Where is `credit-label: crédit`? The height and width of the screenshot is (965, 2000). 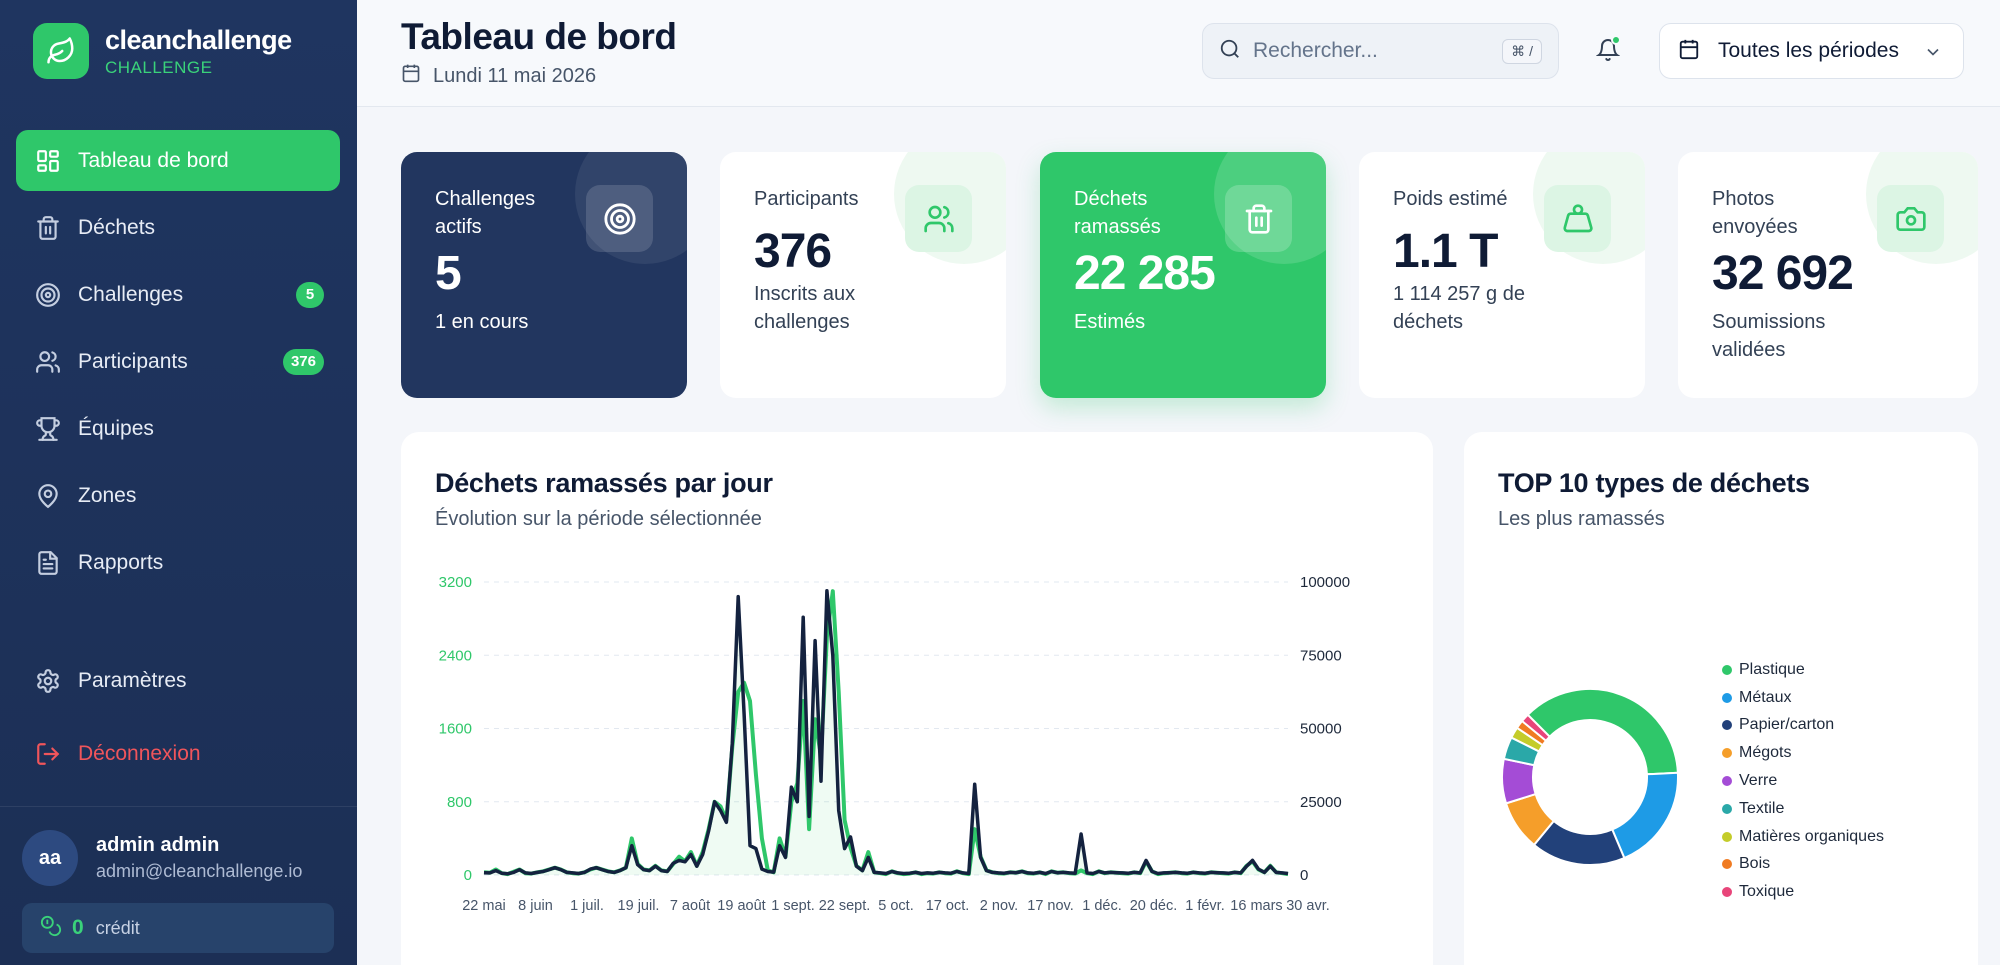 credit-label: crédit is located at coordinates (117, 927).